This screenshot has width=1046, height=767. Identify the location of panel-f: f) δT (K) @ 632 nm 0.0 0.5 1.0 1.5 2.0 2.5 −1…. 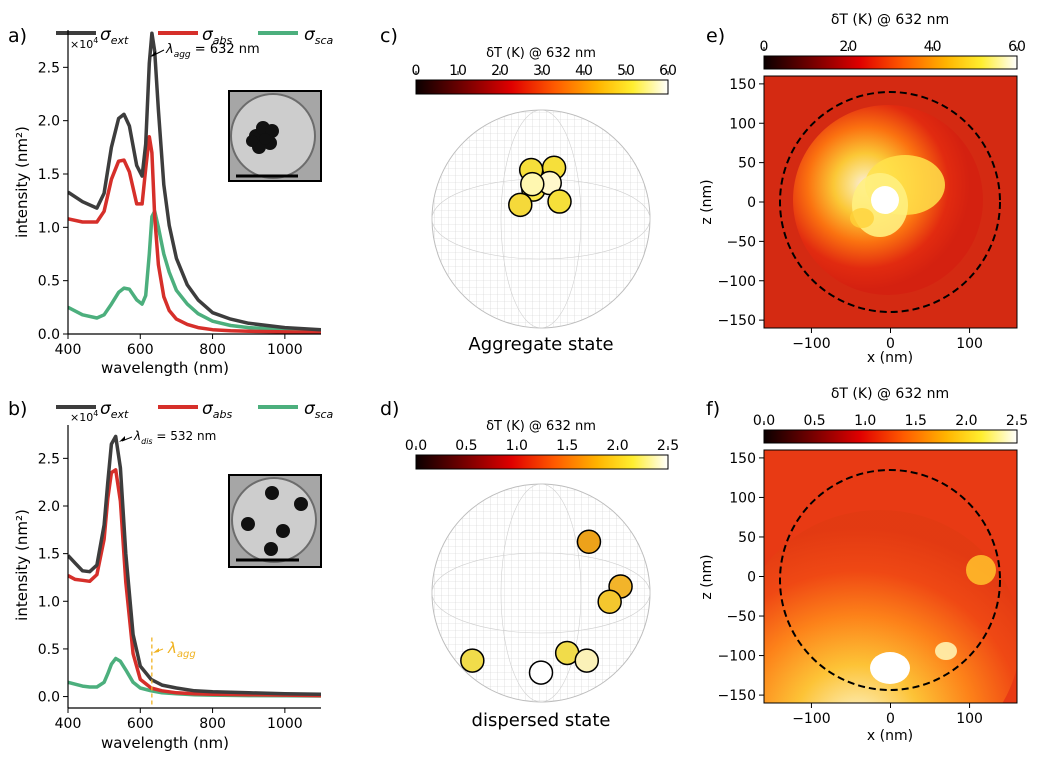
(863, 565).